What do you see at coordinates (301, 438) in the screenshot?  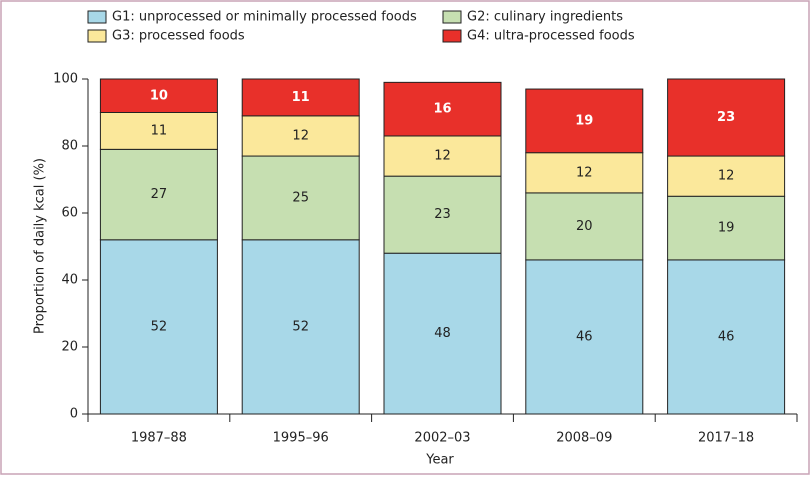 I see `x-tick-label: 1995–96` at bounding box center [301, 438].